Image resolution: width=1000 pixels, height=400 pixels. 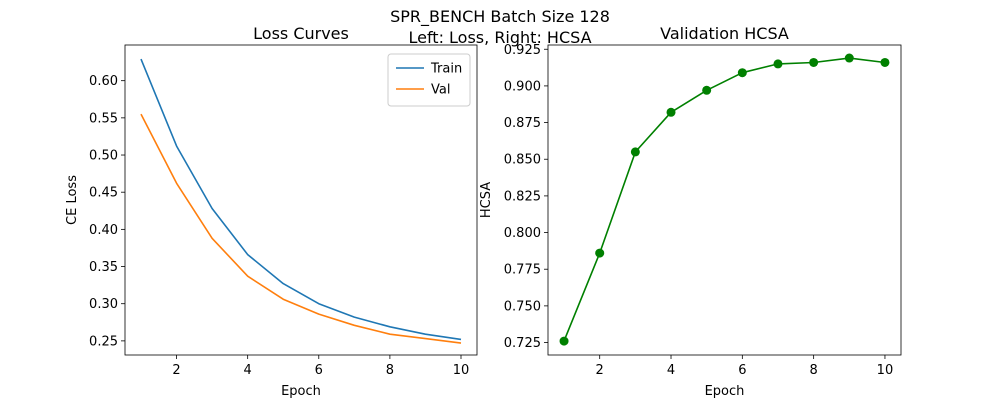 What do you see at coordinates (522, 50) in the screenshot?
I see `y-tick-label: 0.925` at bounding box center [522, 50].